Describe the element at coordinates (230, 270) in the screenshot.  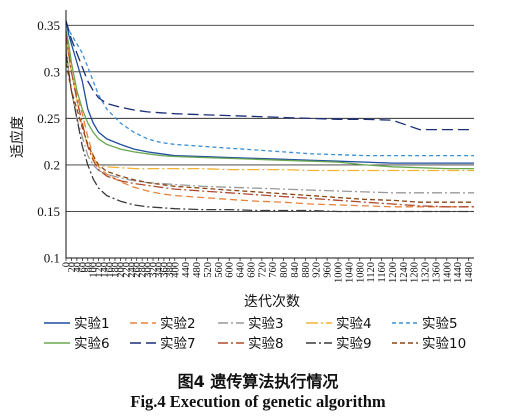
I see `x-tick-label: 600` at that location.